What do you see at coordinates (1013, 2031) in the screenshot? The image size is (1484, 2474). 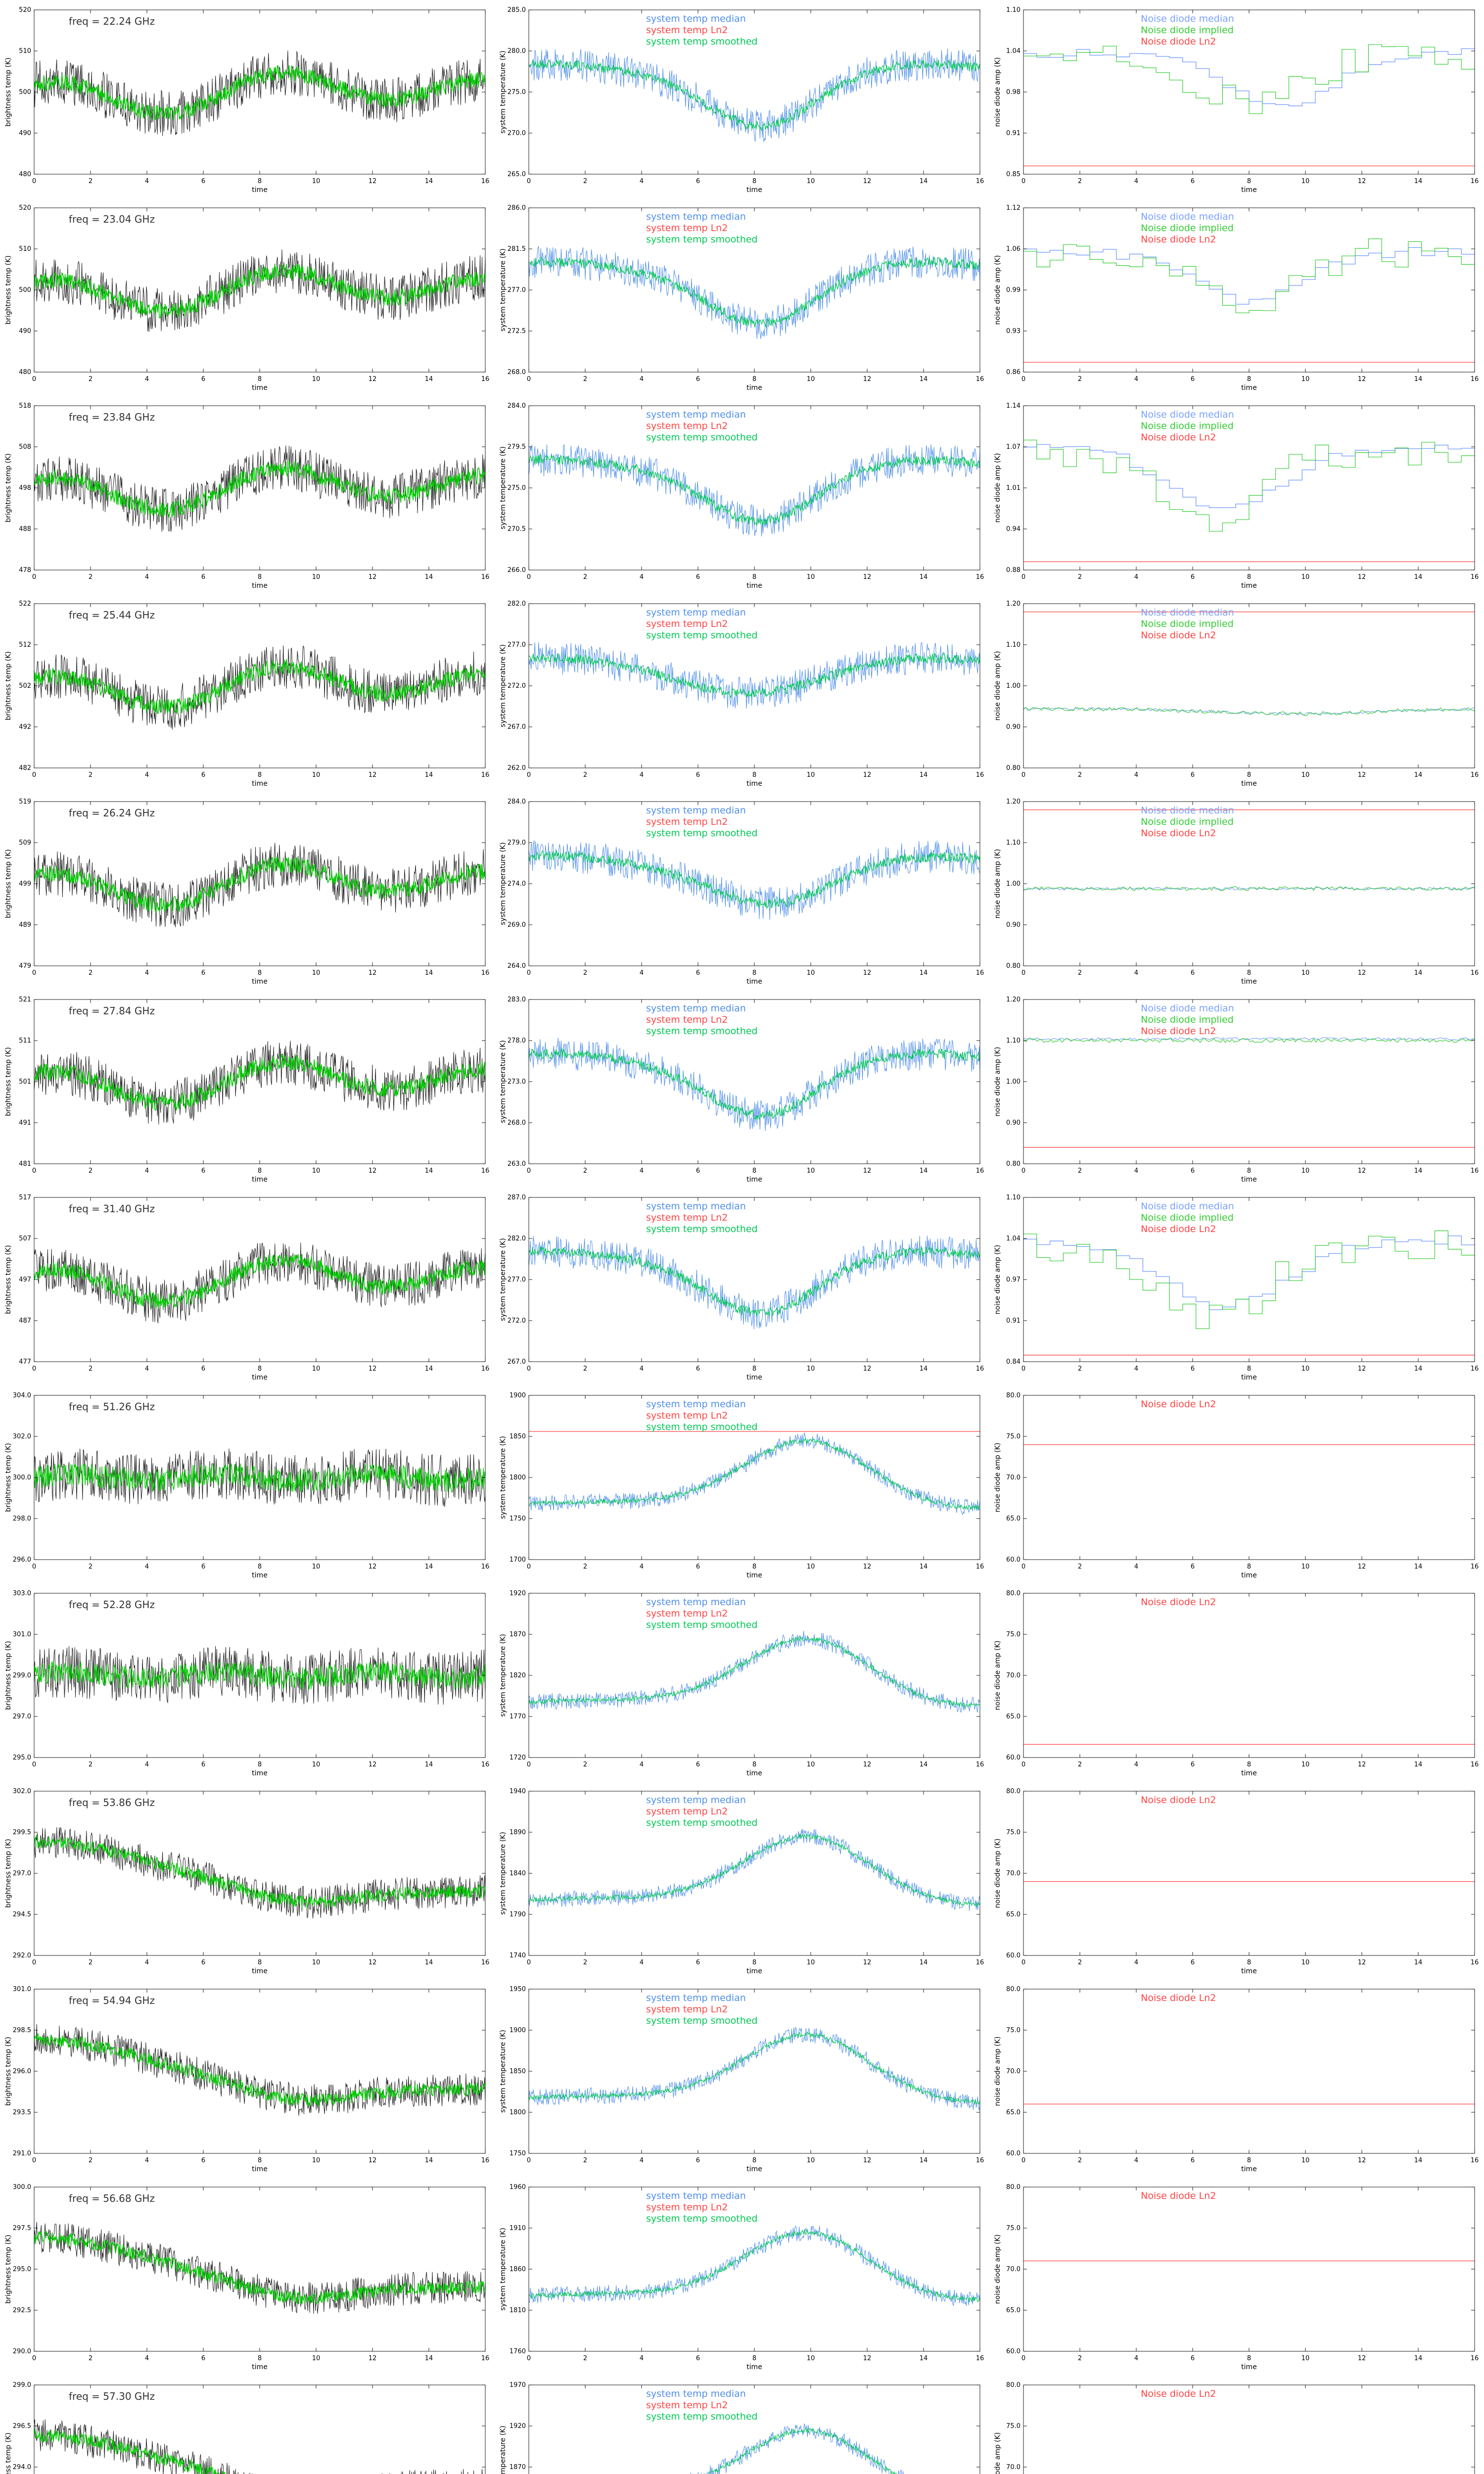 I see `y-tick-label: 75.0` at bounding box center [1013, 2031].